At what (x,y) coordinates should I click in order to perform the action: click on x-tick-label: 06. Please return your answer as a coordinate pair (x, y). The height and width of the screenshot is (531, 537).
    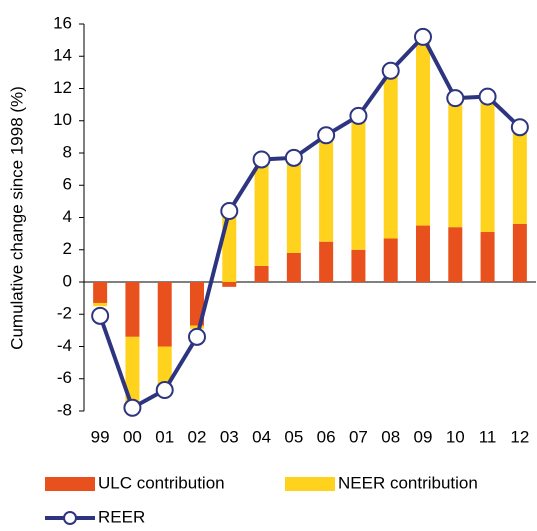
    Looking at the image, I should click on (326, 436).